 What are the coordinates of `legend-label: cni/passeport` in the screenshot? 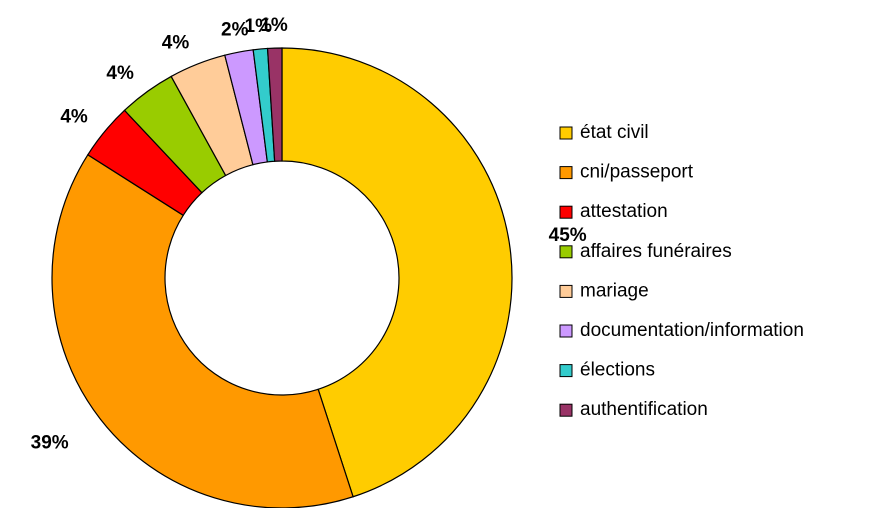 It's located at (637, 172).